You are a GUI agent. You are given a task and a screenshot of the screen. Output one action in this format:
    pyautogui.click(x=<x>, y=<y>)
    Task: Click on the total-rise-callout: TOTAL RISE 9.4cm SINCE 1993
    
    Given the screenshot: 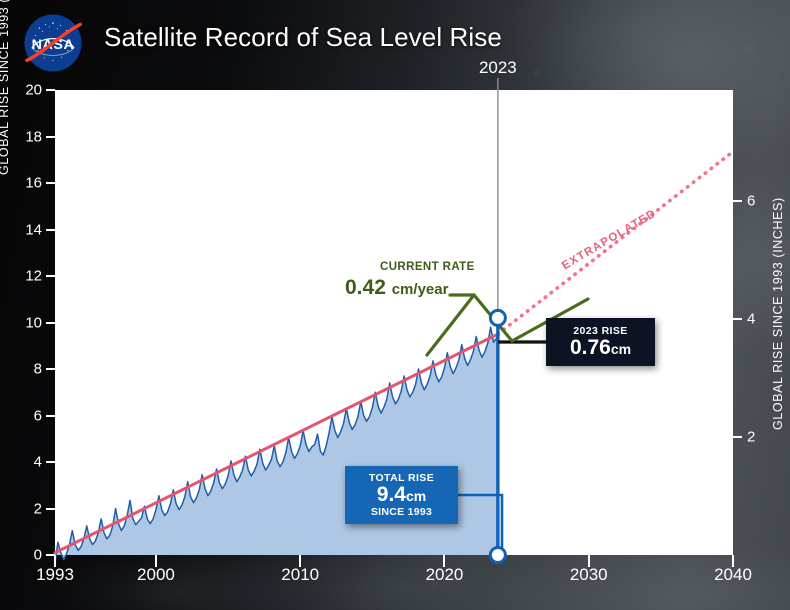 What is the action you would take?
    pyautogui.click(x=401, y=495)
    